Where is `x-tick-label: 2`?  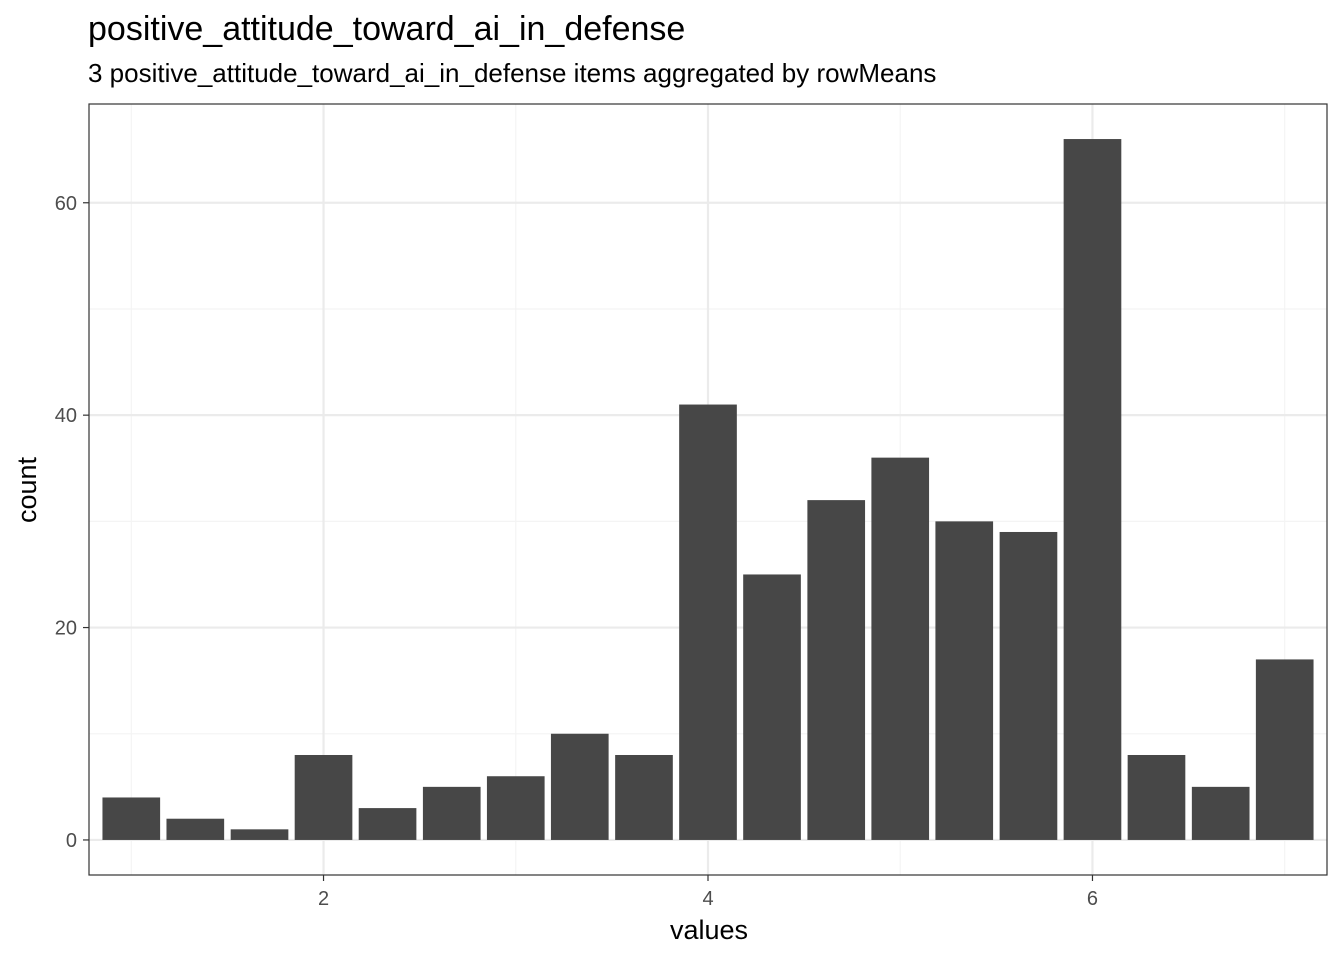 x-tick-label: 2 is located at coordinates (323, 899).